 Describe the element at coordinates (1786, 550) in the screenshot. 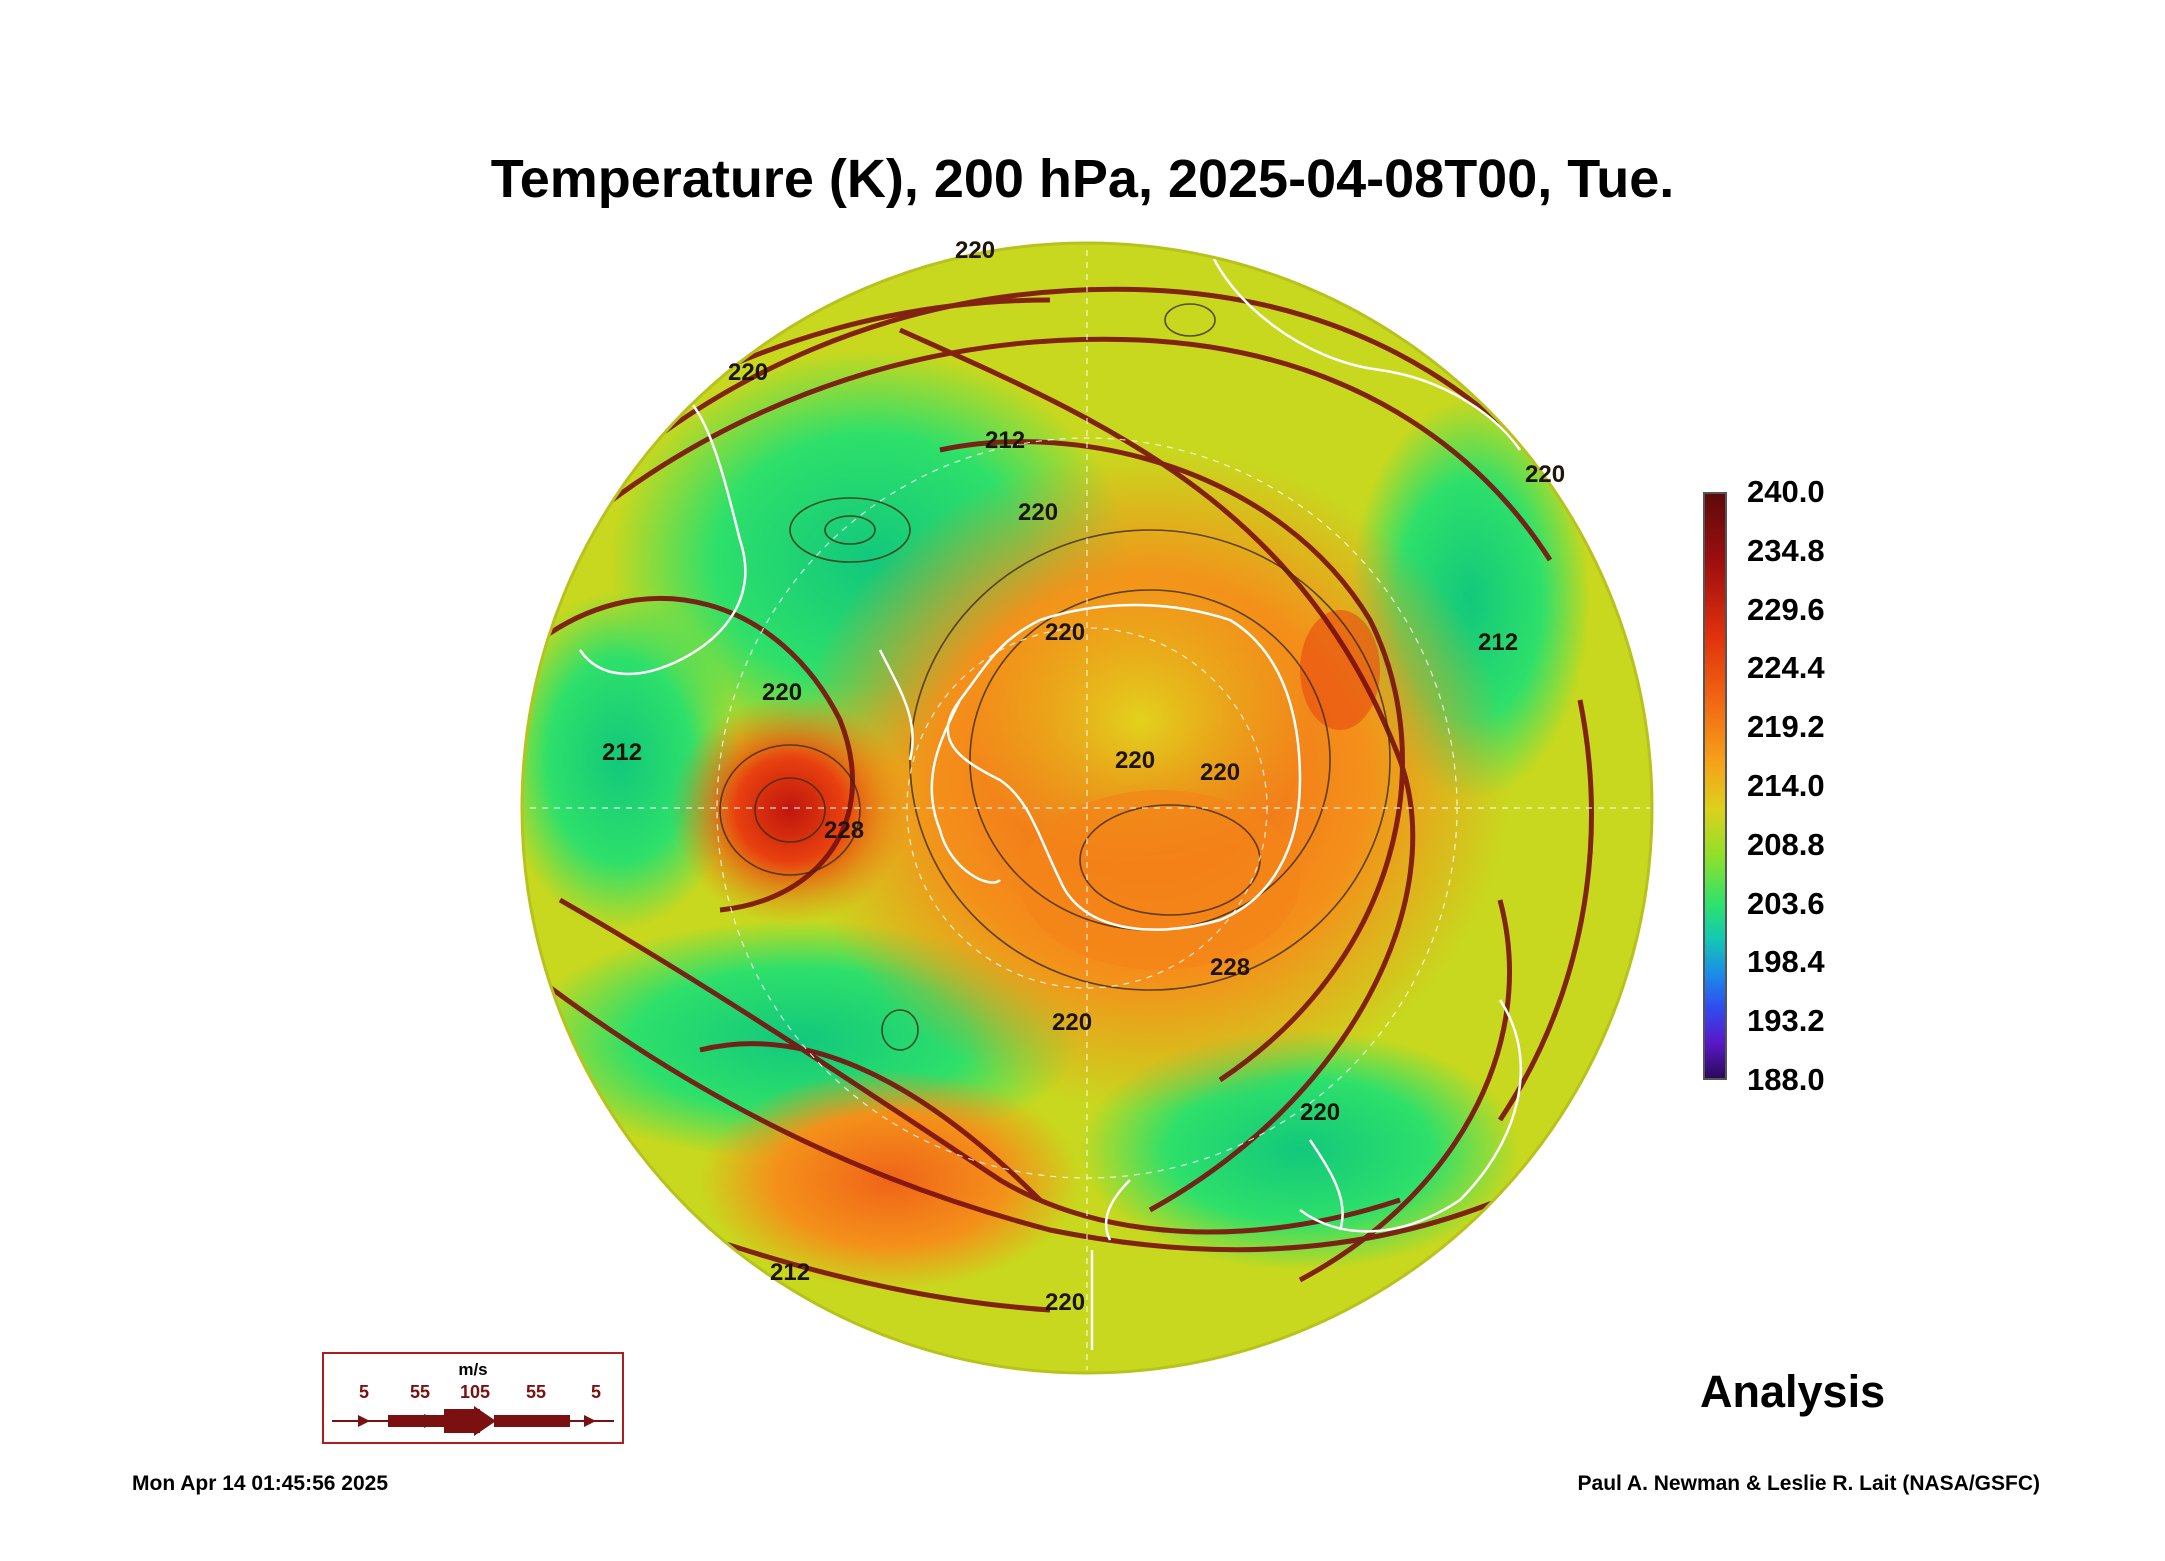

I see `colorbar-label: 234.8` at that location.